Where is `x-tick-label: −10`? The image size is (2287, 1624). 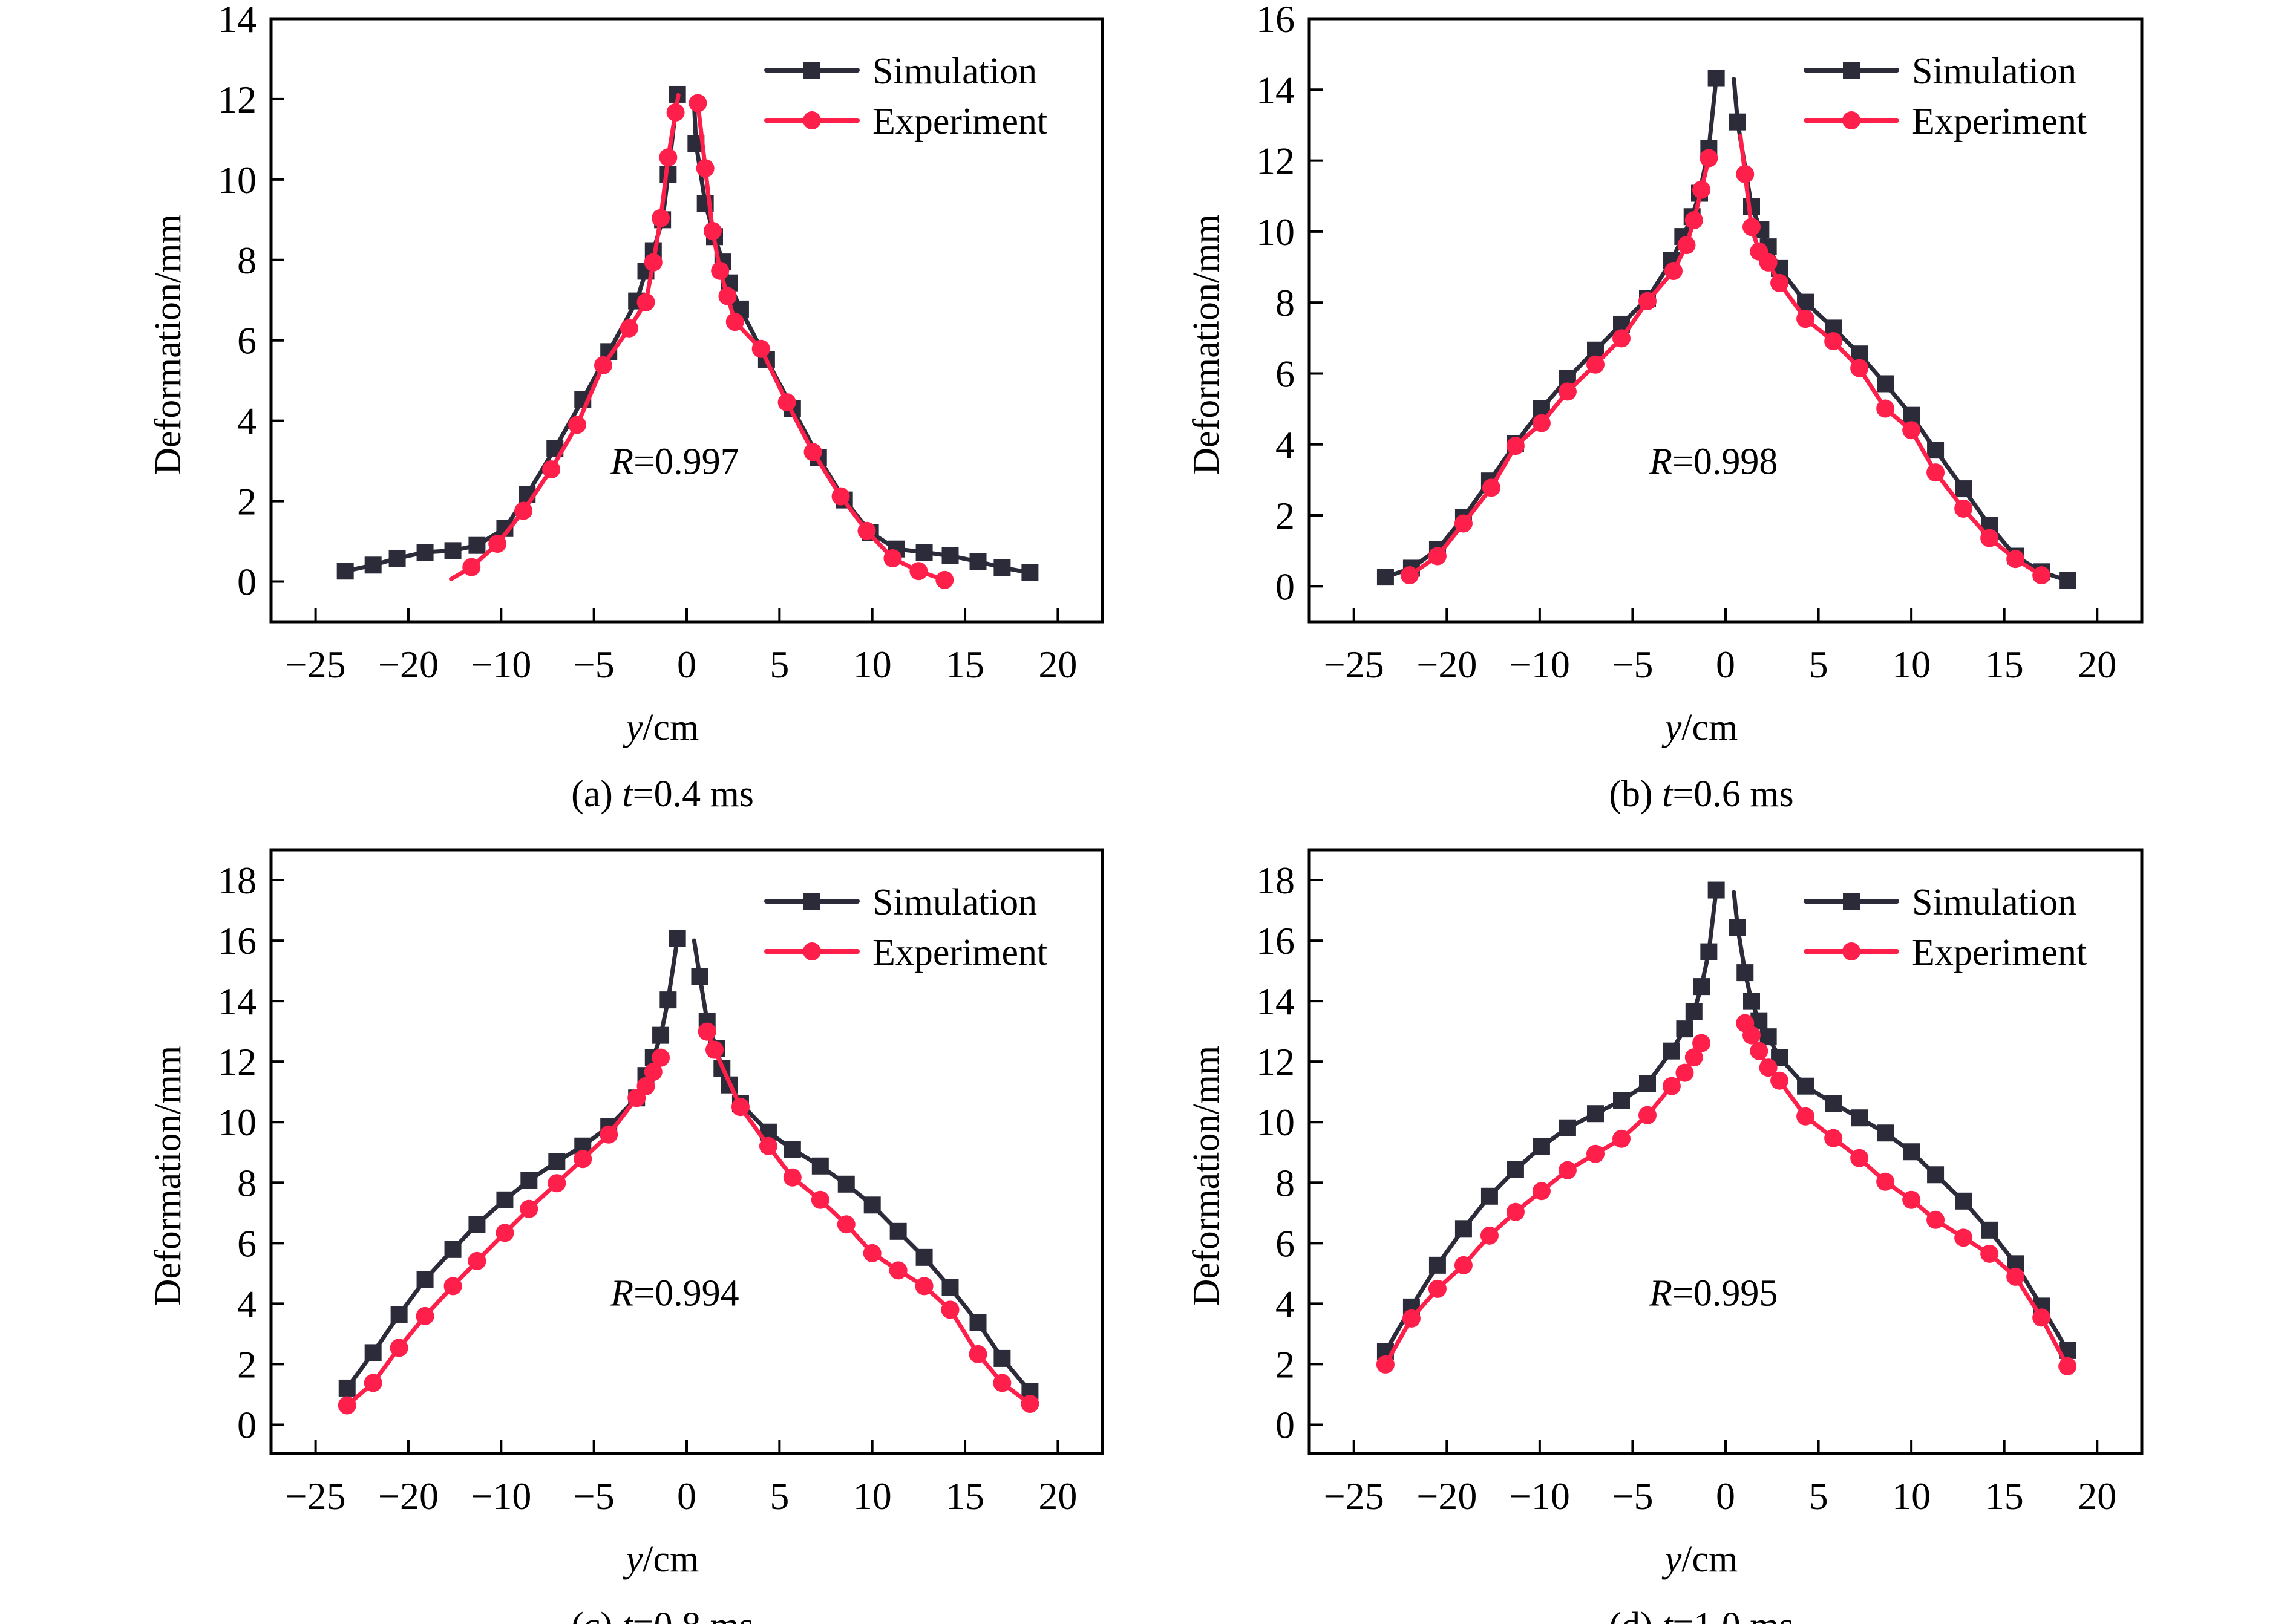 x-tick-label: −10 is located at coordinates (501, 664).